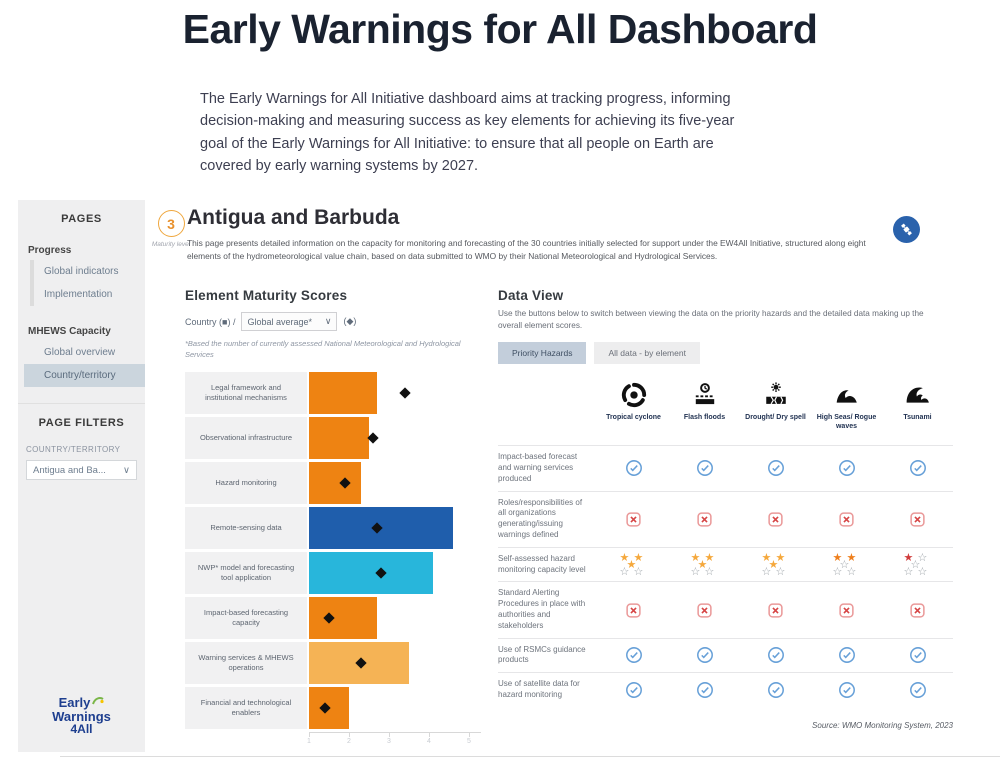  I want to click on satellite-button, so click(906, 229).